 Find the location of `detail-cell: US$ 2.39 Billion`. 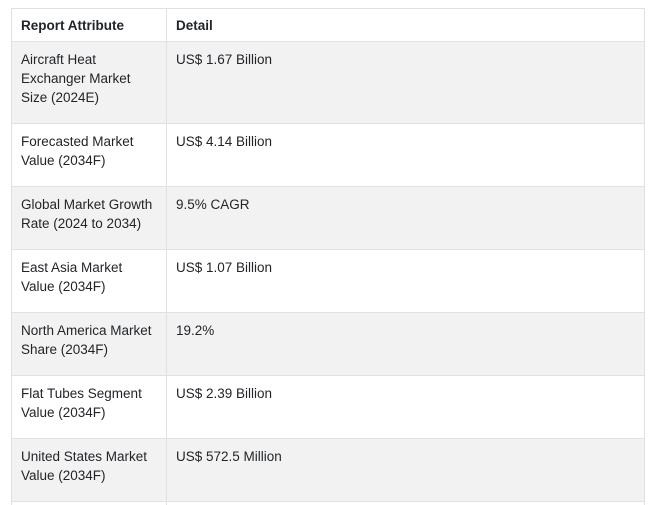

detail-cell: US$ 2.39 Billion is located at coordinates (405, 407).